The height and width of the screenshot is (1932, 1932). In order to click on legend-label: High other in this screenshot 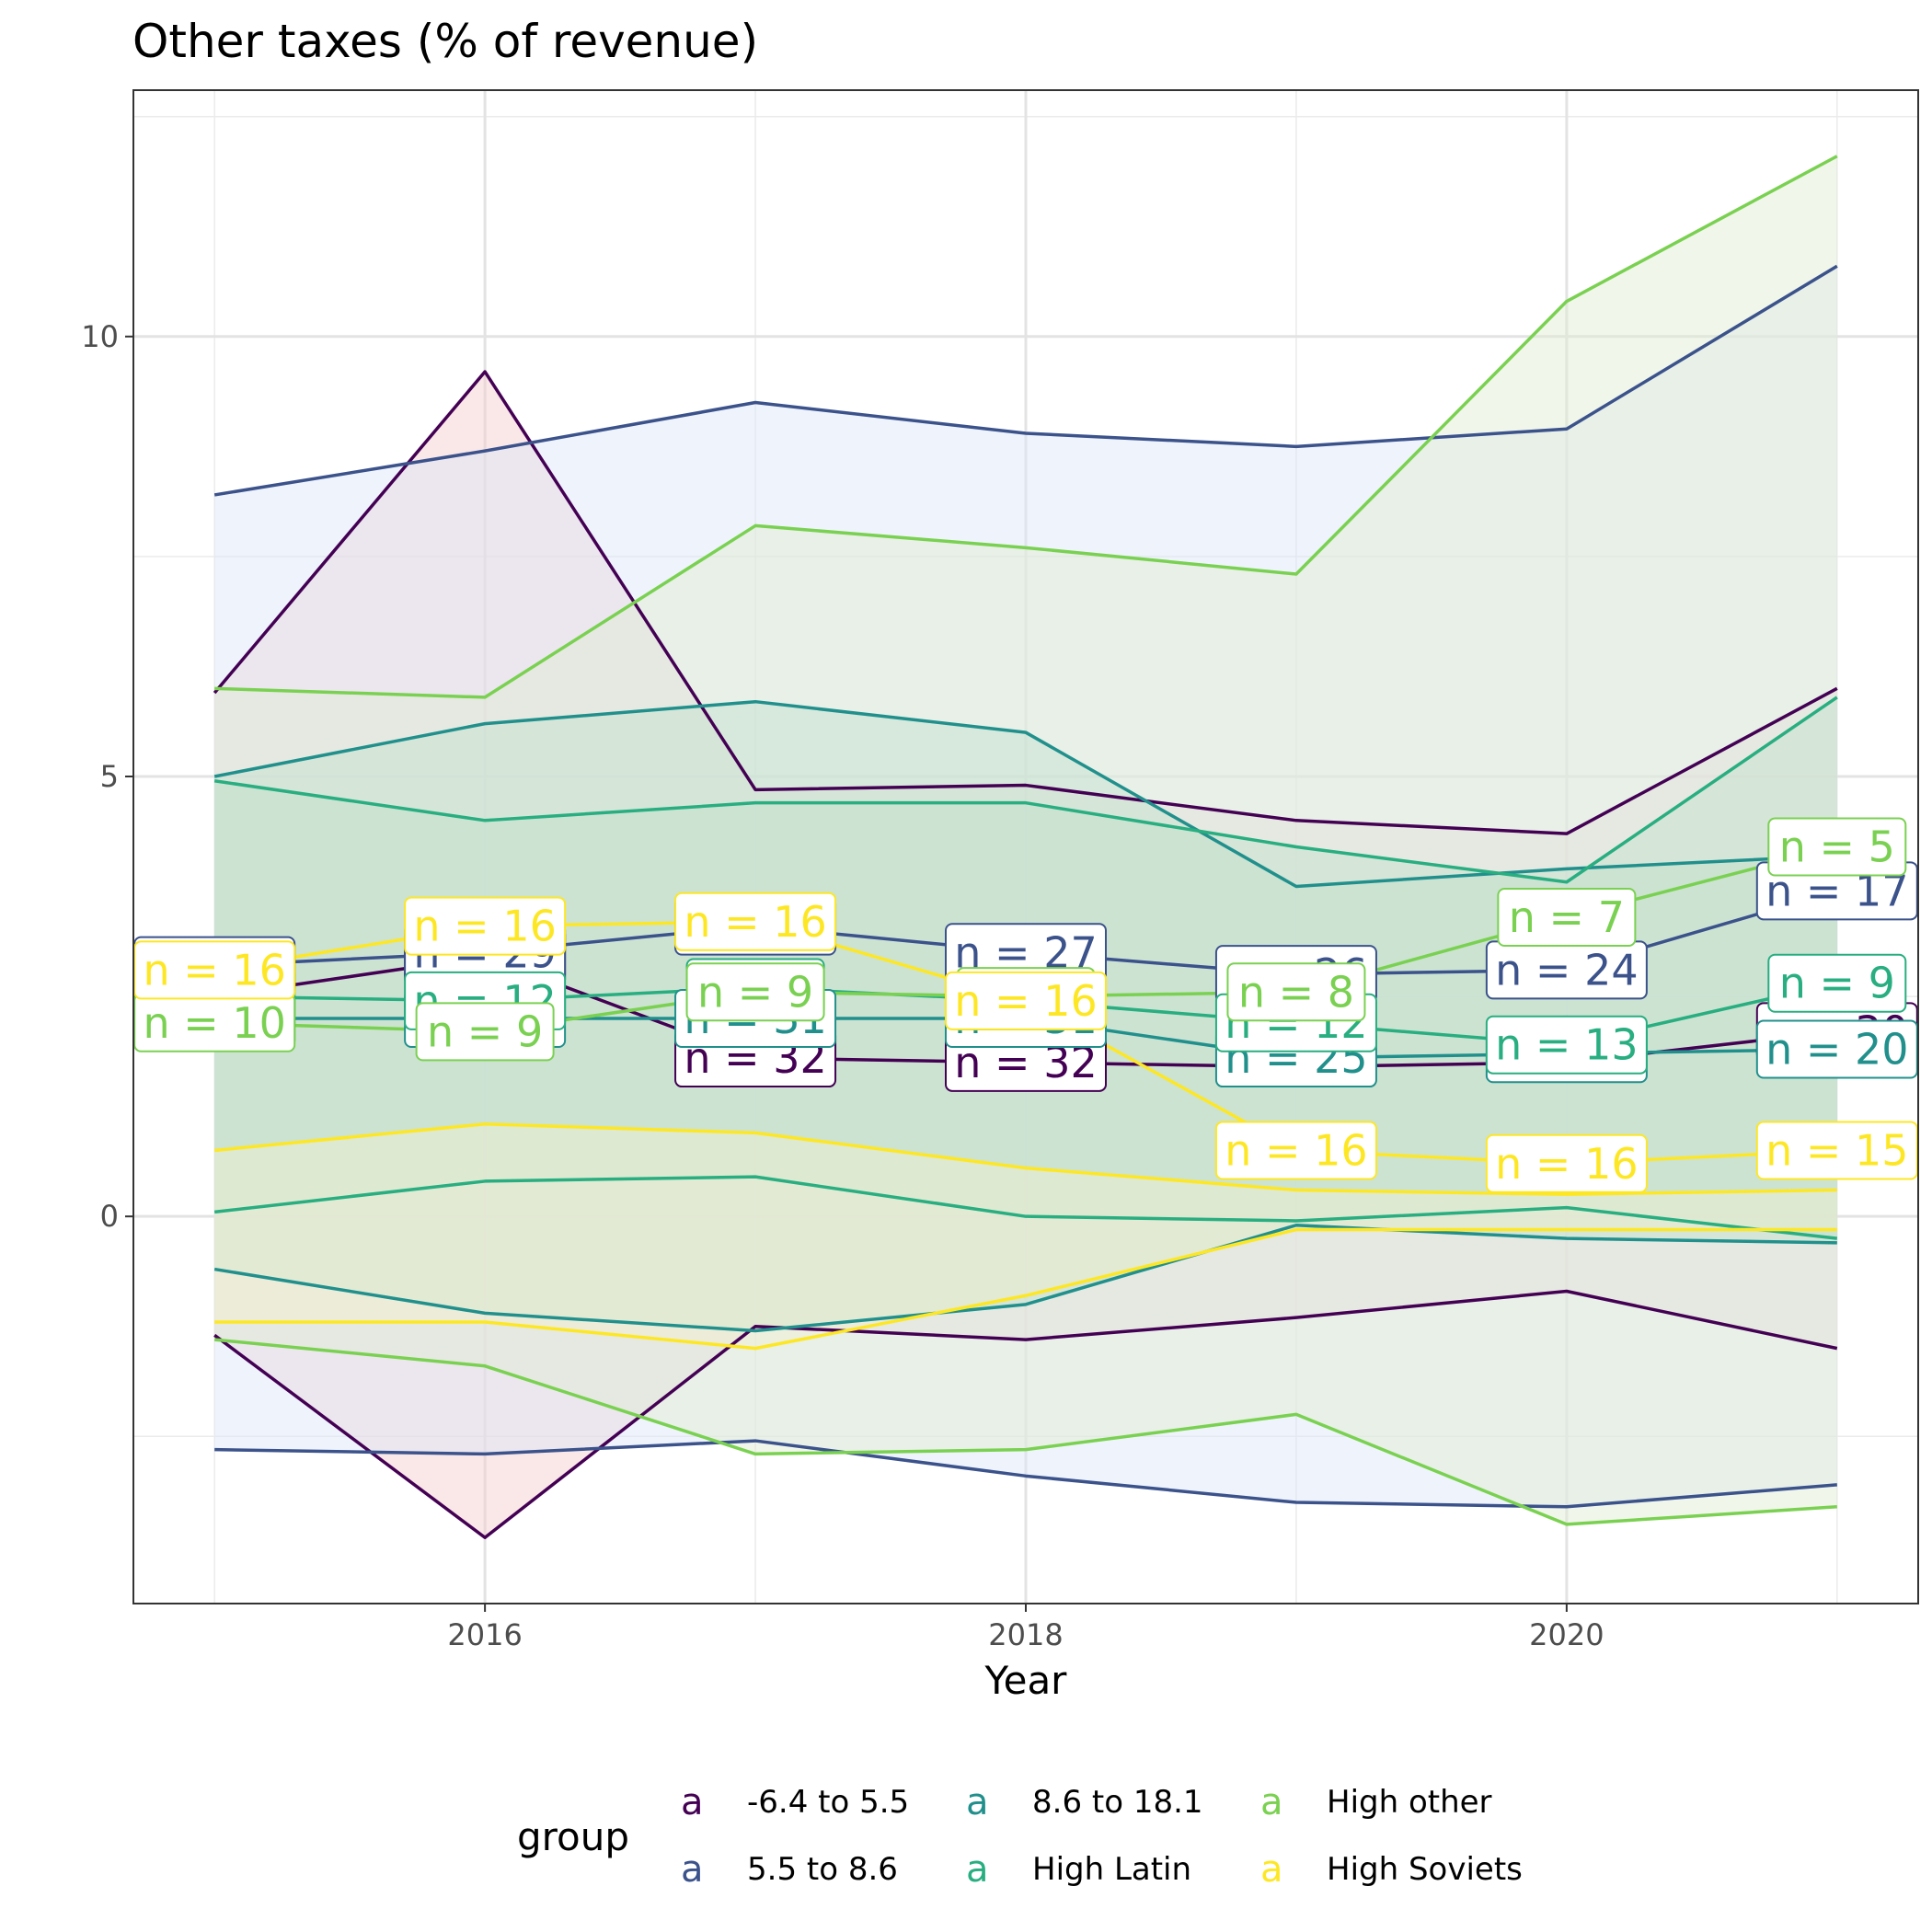, I will do `click(1409, 1802)`.